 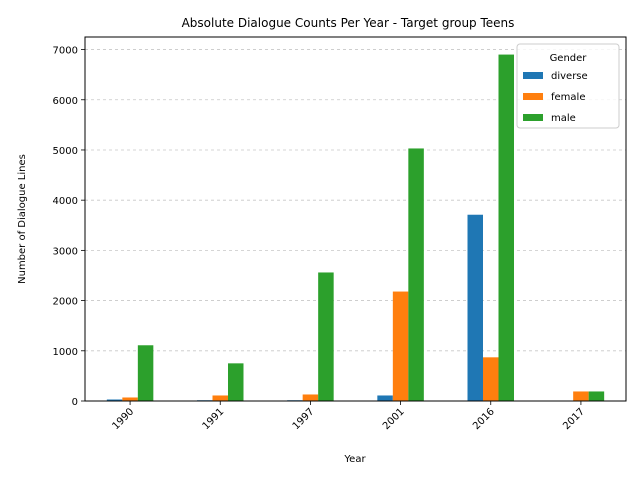 I want to click on y-axis-label: Number of Dialogue Lines, so click(x=22, y=219).